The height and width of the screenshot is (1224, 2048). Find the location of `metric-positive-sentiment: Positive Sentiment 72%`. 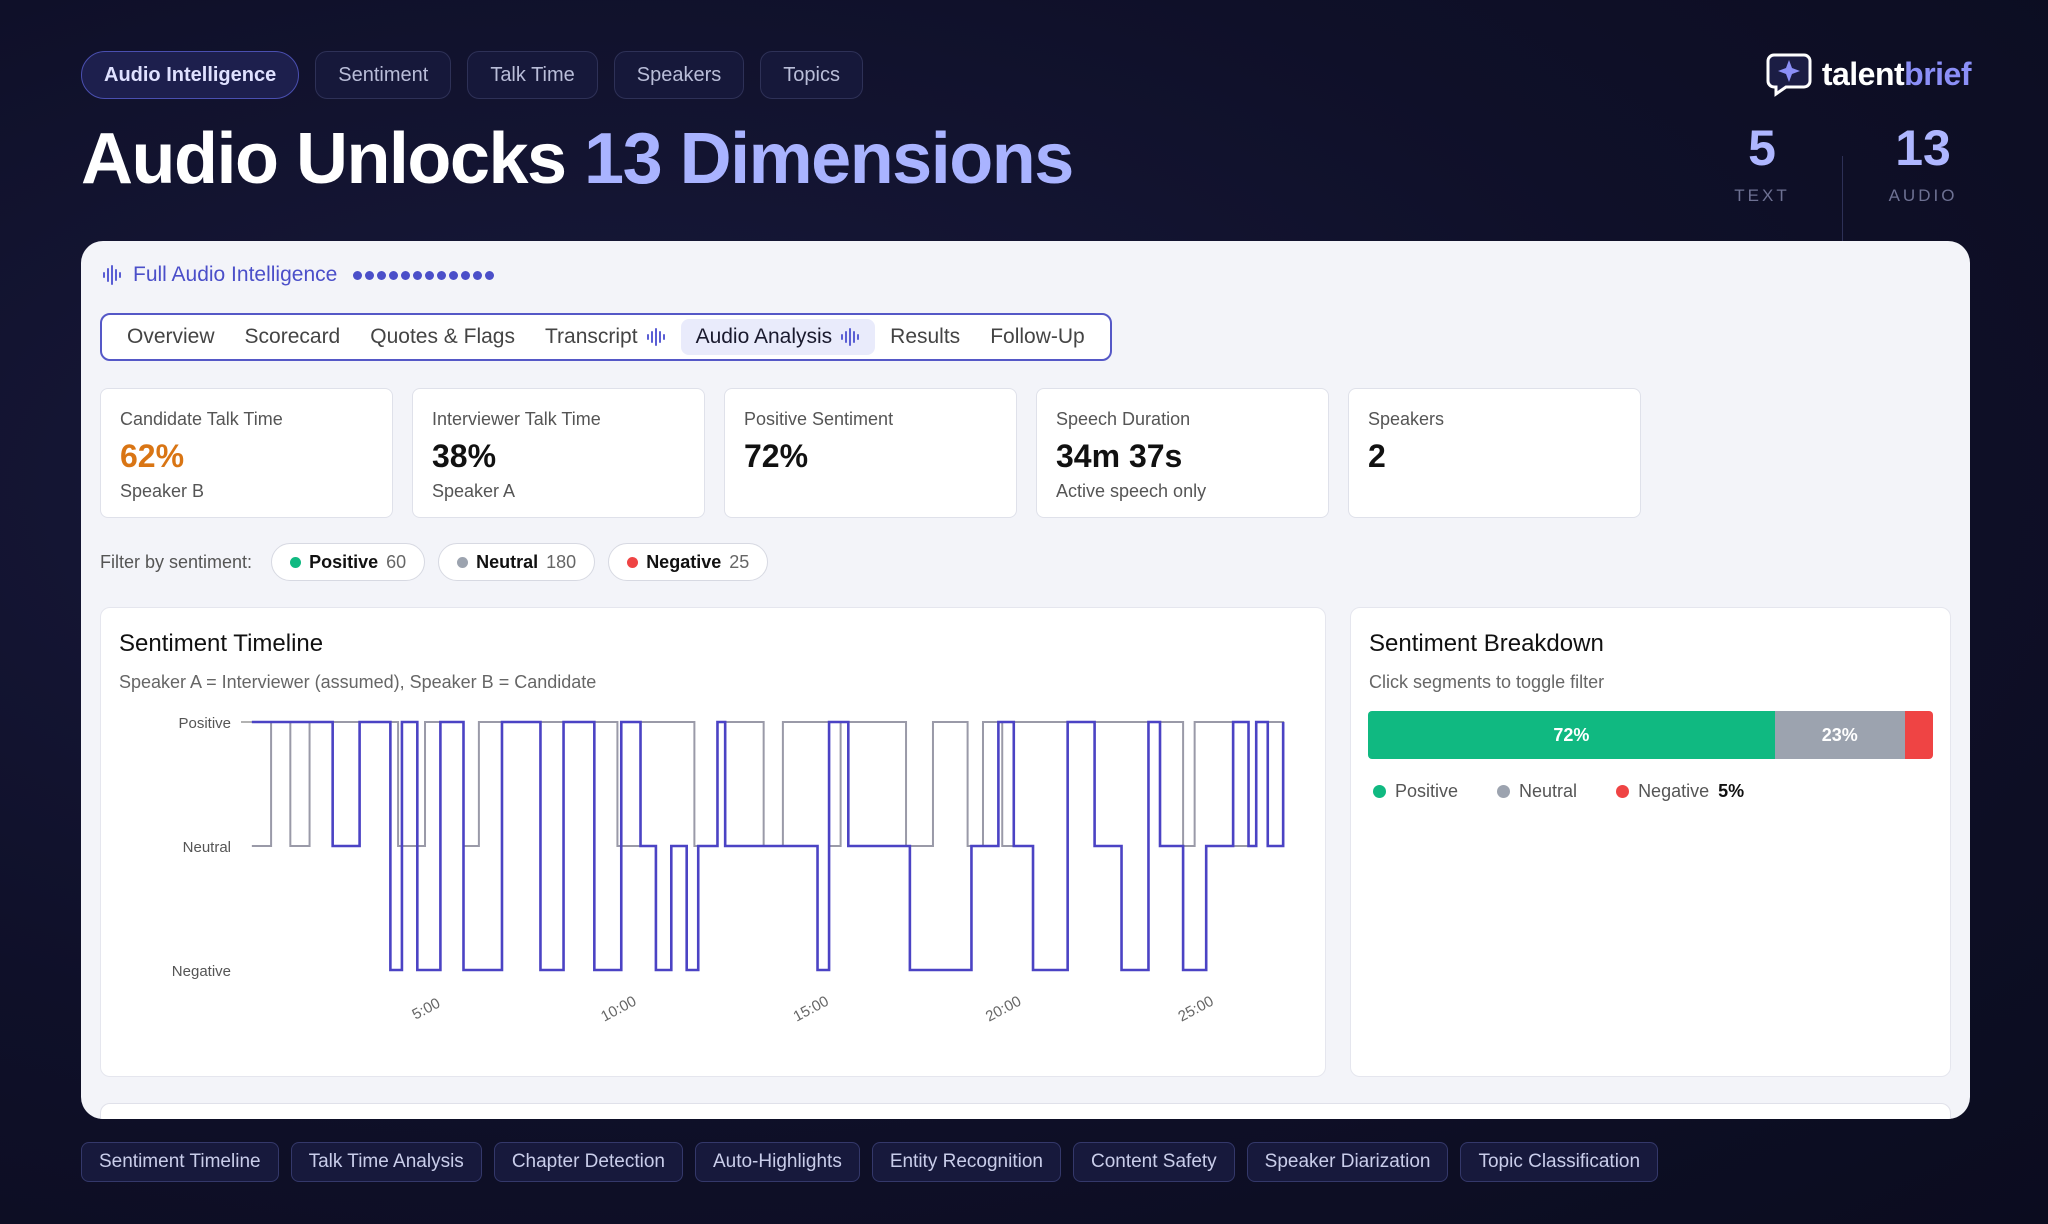

metric-positive-sentiment: Positive Sentiment 72% is located at coordinates (870, 453).